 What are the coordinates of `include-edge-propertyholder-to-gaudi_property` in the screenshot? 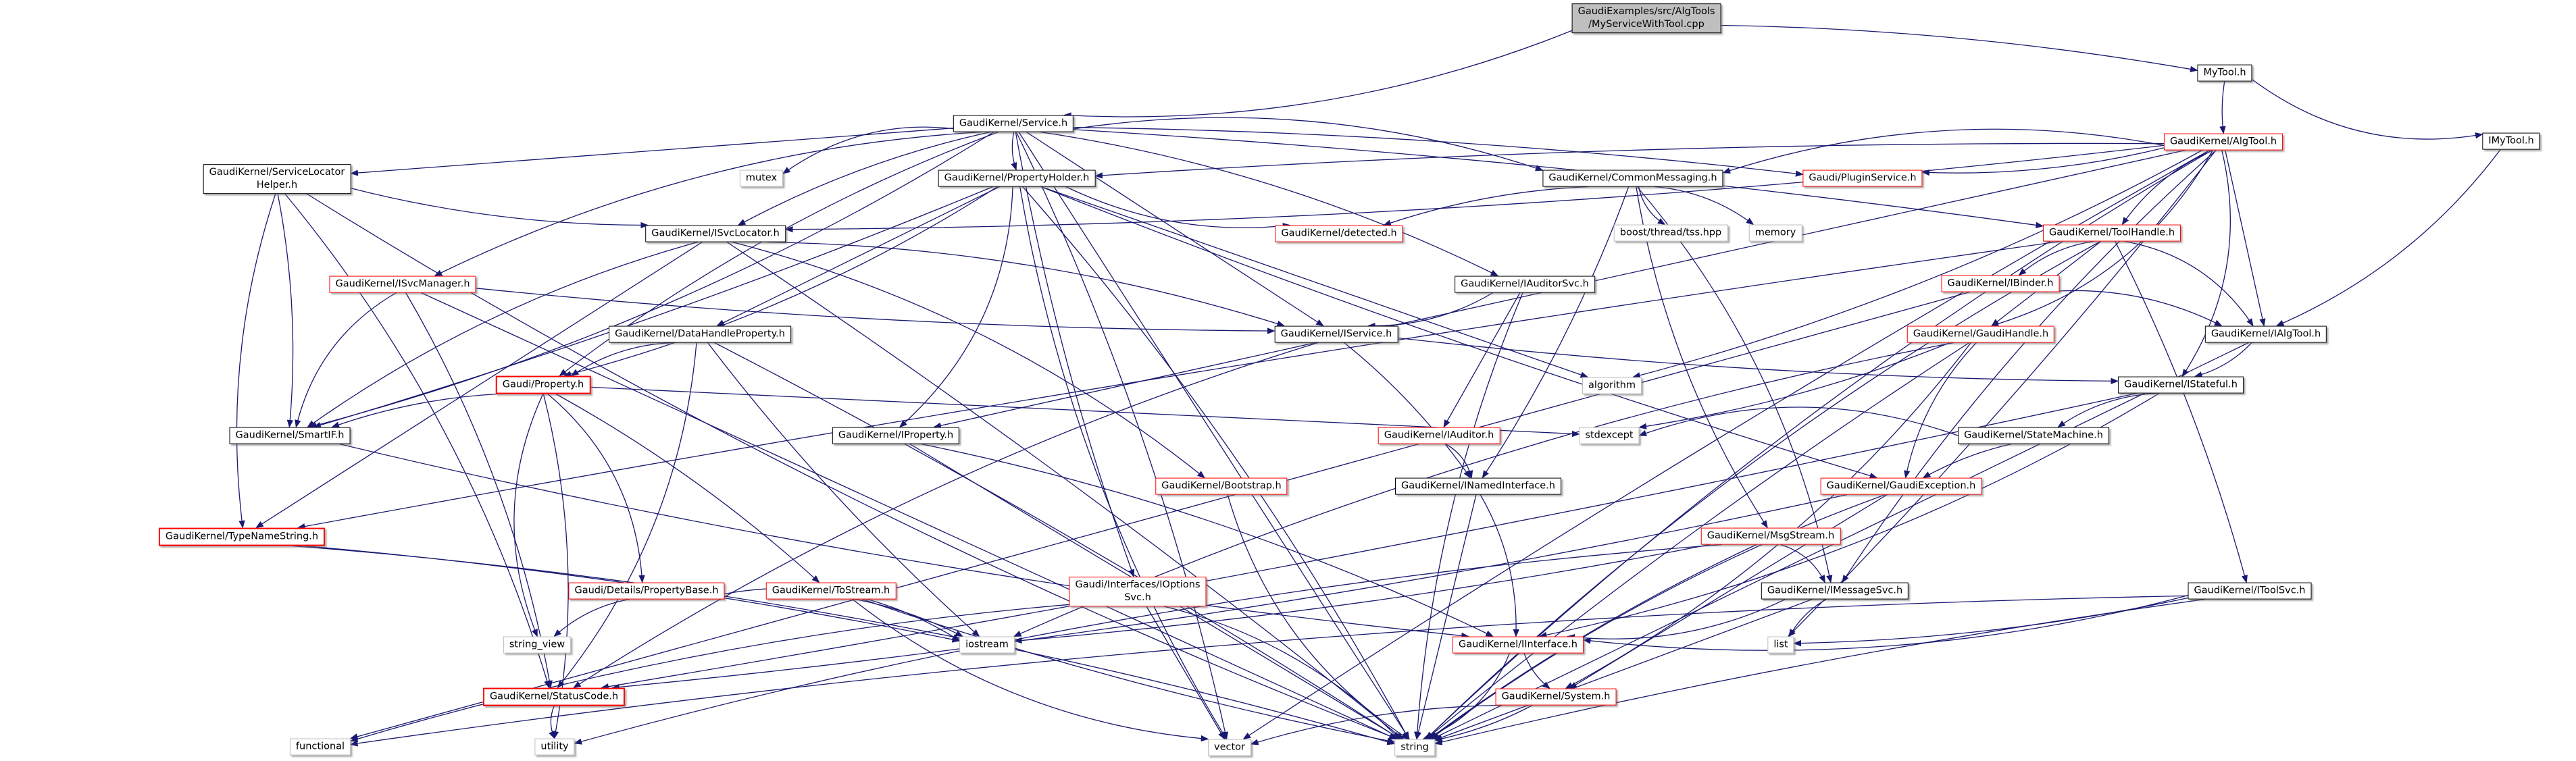 It's located at (780, 281).